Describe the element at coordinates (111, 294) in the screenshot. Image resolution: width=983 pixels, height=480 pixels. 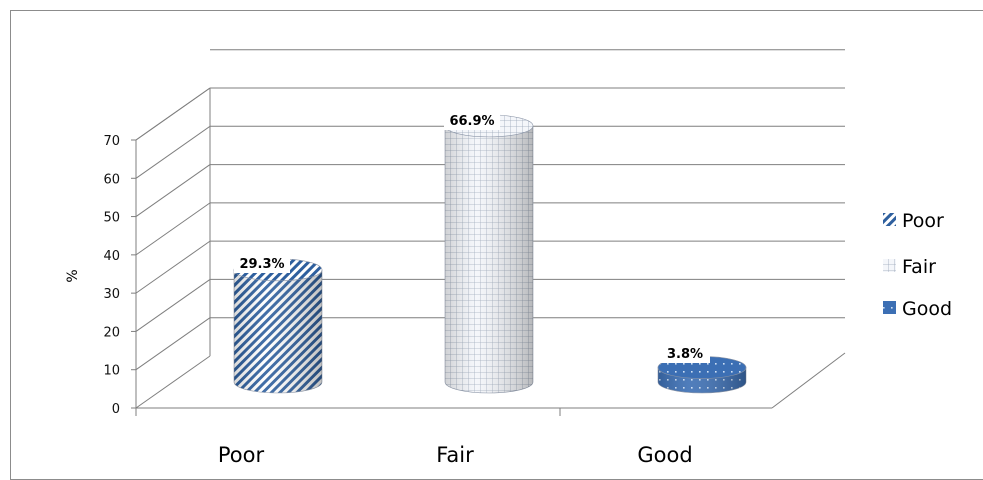
I see `y-tick-label: 30` at that location.